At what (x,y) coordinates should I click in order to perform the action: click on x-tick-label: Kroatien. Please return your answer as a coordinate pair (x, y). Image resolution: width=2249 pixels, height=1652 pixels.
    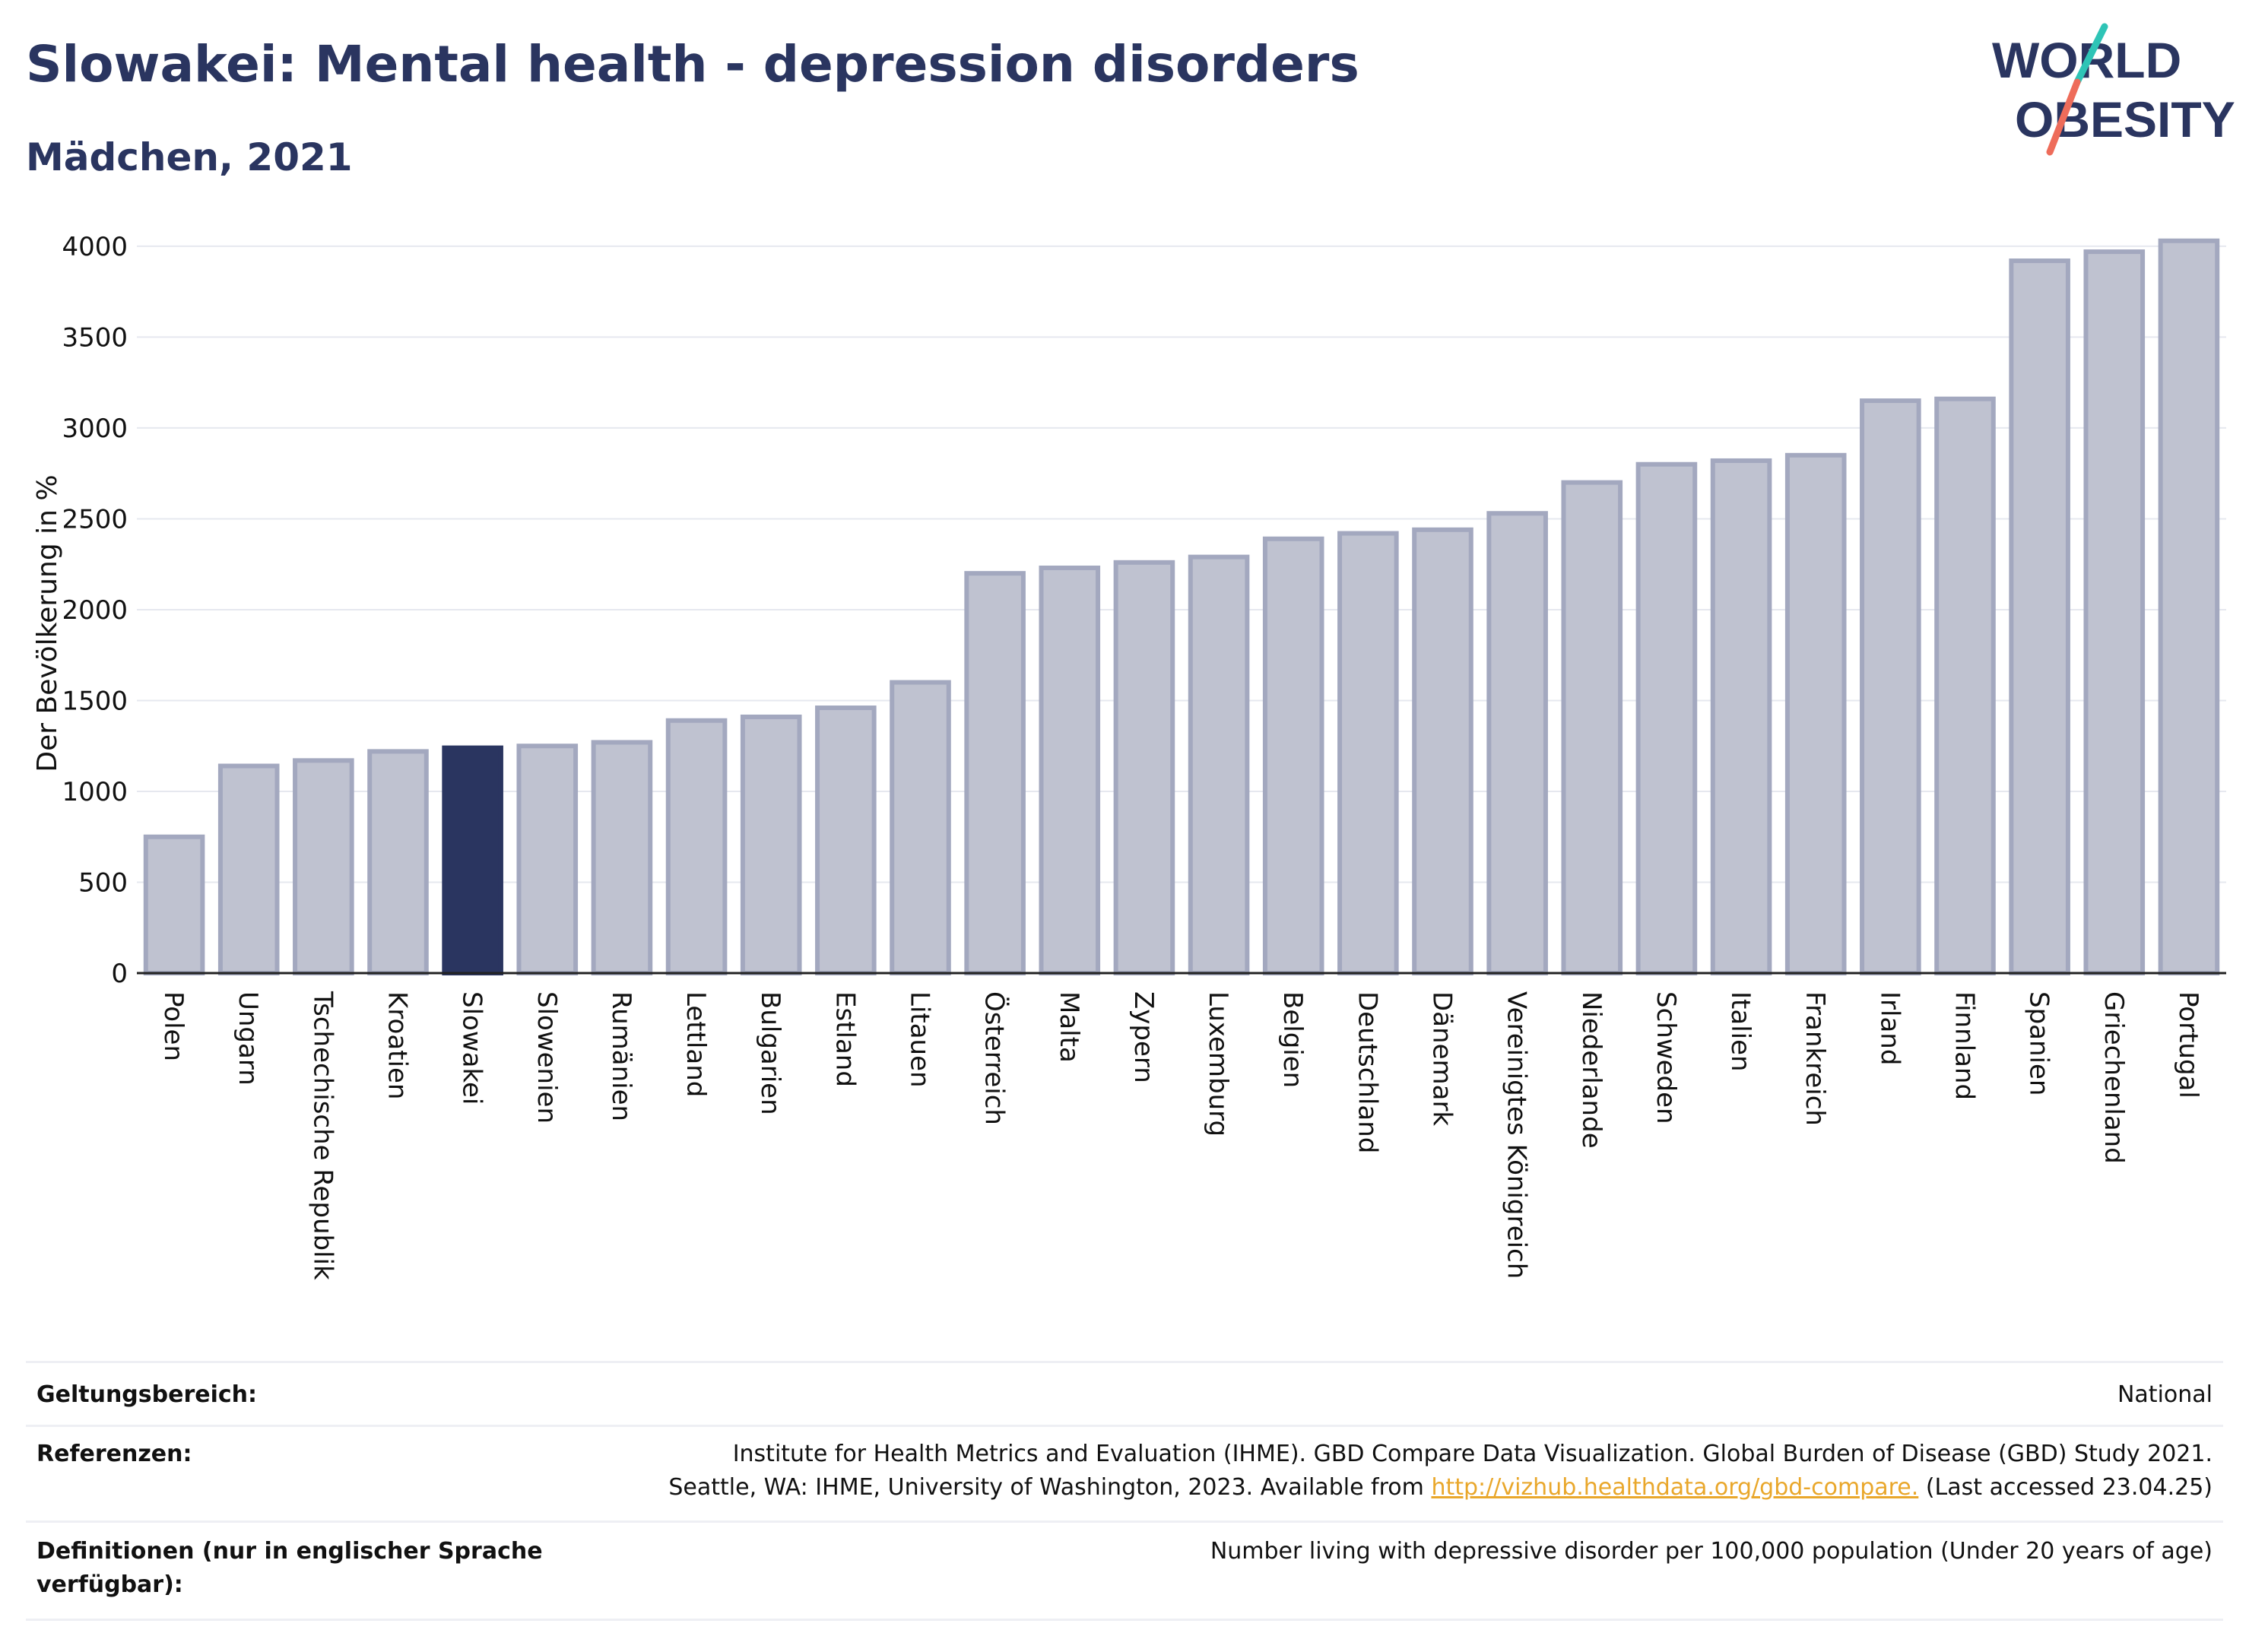
    Looking at the image, I should click on (397, 1045).